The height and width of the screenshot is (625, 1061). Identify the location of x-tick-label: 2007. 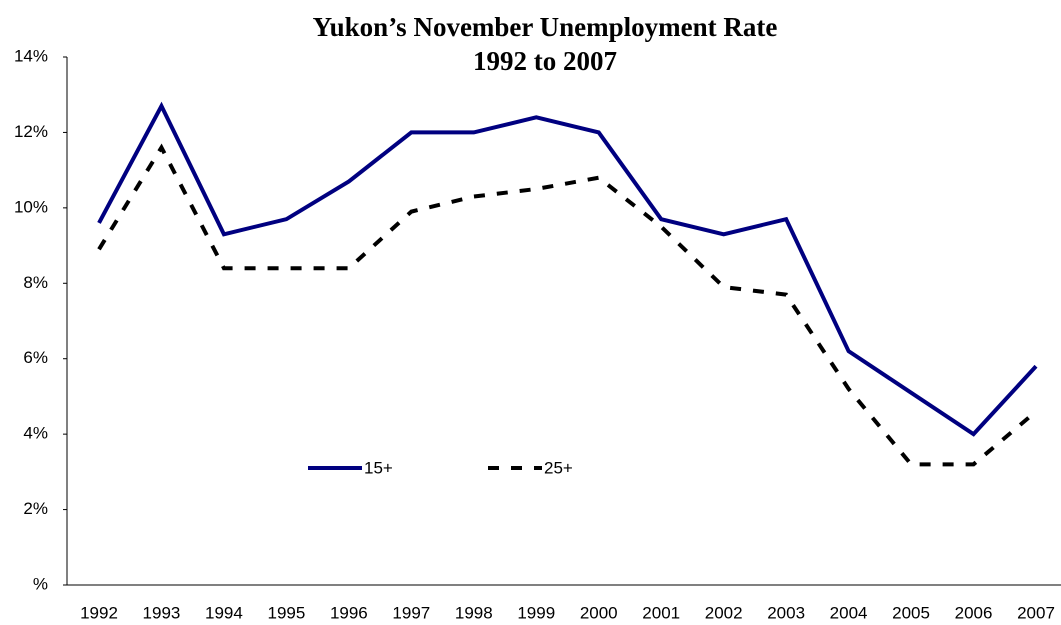
(1036, 612).